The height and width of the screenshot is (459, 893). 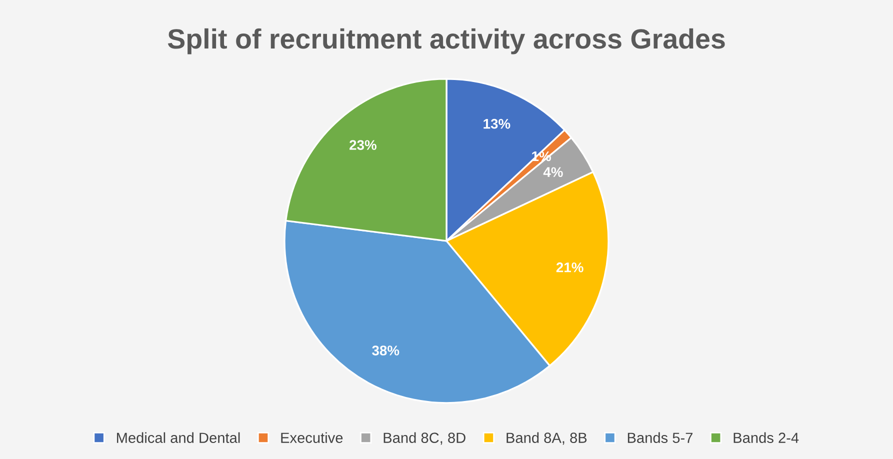 What do you see at coordinates (570, 267) in the screenshot?
I see `data-label: 21%` at bounding box center [570, 267].